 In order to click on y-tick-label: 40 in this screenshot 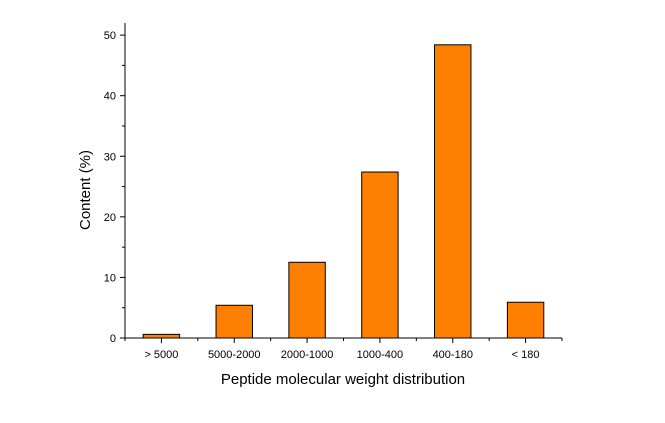, I will do `click(110, 97)`.